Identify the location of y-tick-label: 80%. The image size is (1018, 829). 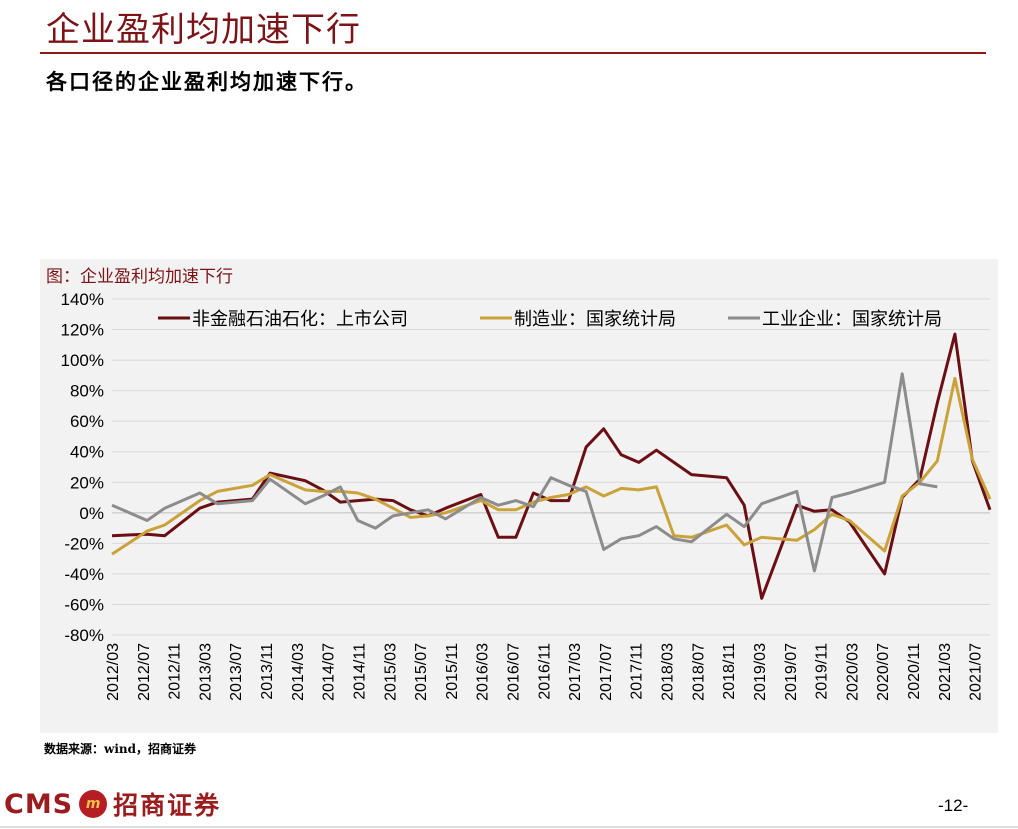
(87, 391).